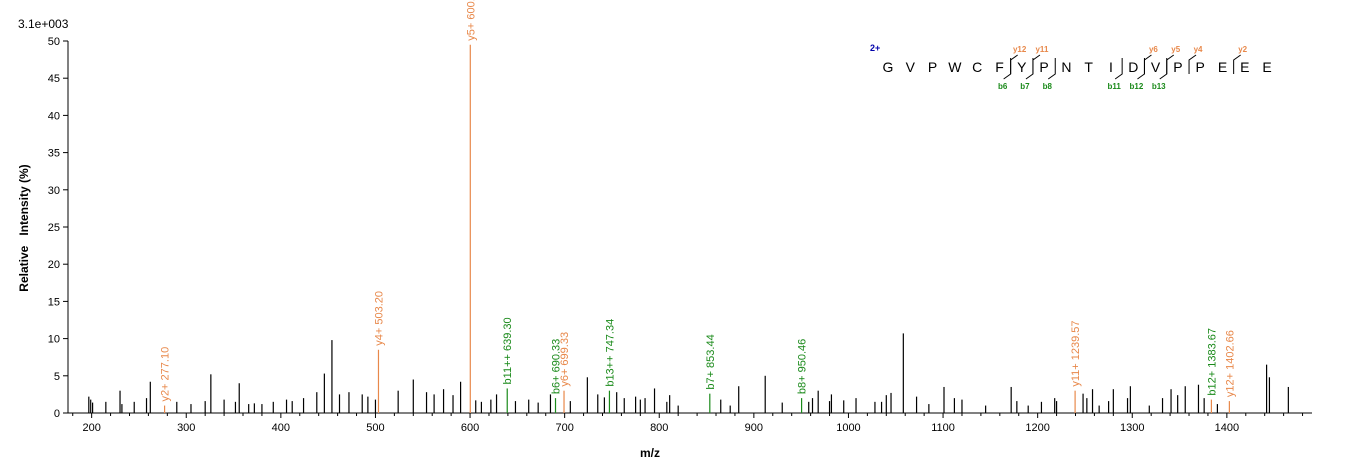 This screenshot has width=1362, height=473. Describe the element at coordinates (54, 302) in the screenshot. I see `y-tick-label: 15` at that location.